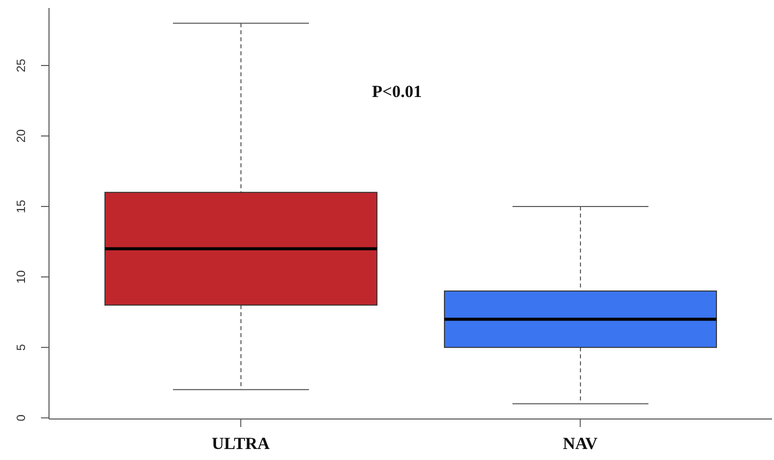 The width and height of the screenshot is (774, 460). Describe the element at coordinates (21, 135) in the screenshot. I see `y-tick-label: 20` at that location.